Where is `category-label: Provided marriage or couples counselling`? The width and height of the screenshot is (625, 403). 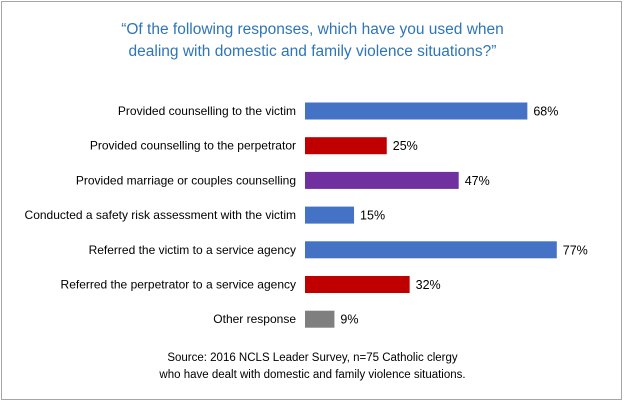
category-label: Provided marriage or couples counselling is located at coordinates (186, 180).